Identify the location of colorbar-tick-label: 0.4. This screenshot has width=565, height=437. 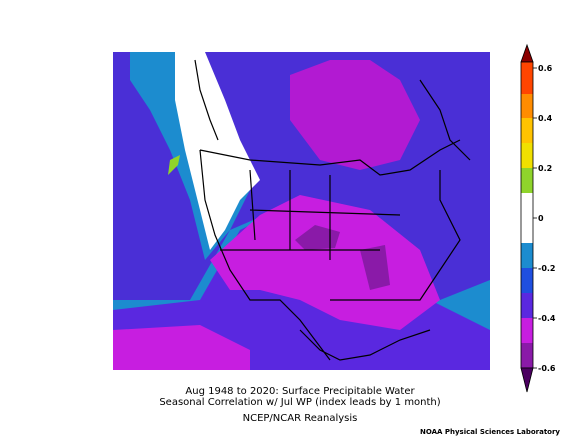
(545, 118).